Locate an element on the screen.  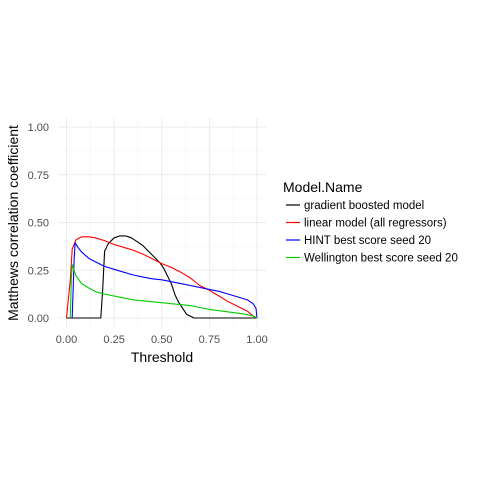
y-tick-label: 1.00 is located at coordinates (38, 128).